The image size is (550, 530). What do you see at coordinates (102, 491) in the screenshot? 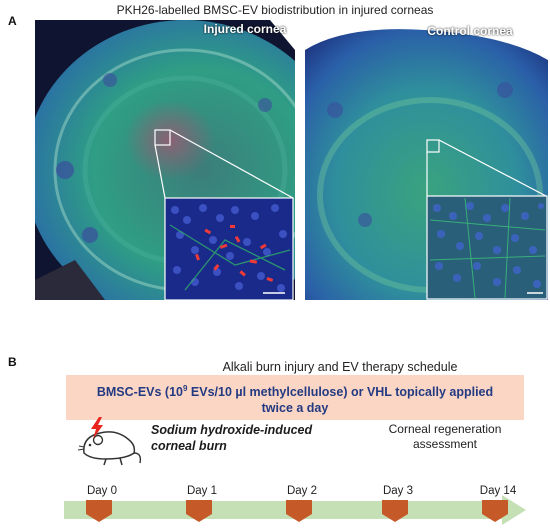
I see `day-label-0: Day 0` at bounding box center [102, 491].